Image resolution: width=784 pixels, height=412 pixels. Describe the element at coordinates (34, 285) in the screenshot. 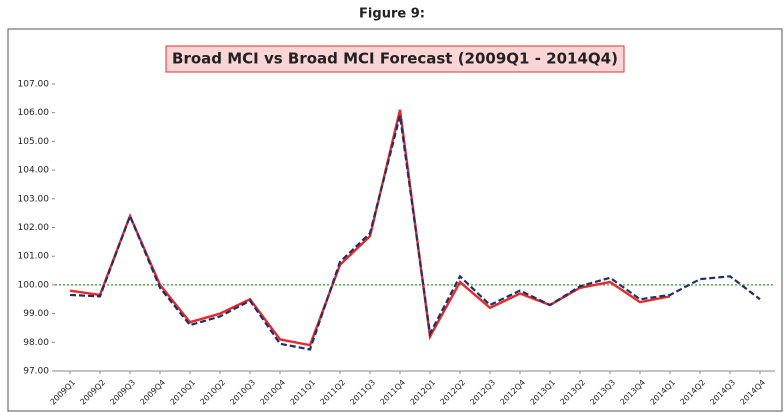

I see `y-tick-label: 100.00` at that location.